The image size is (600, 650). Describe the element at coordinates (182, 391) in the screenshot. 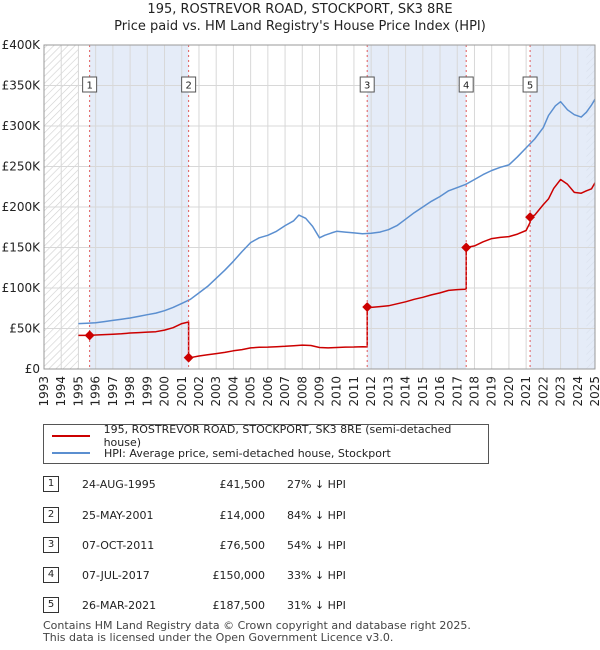

I see `x-tick-label: 2001` at that location.